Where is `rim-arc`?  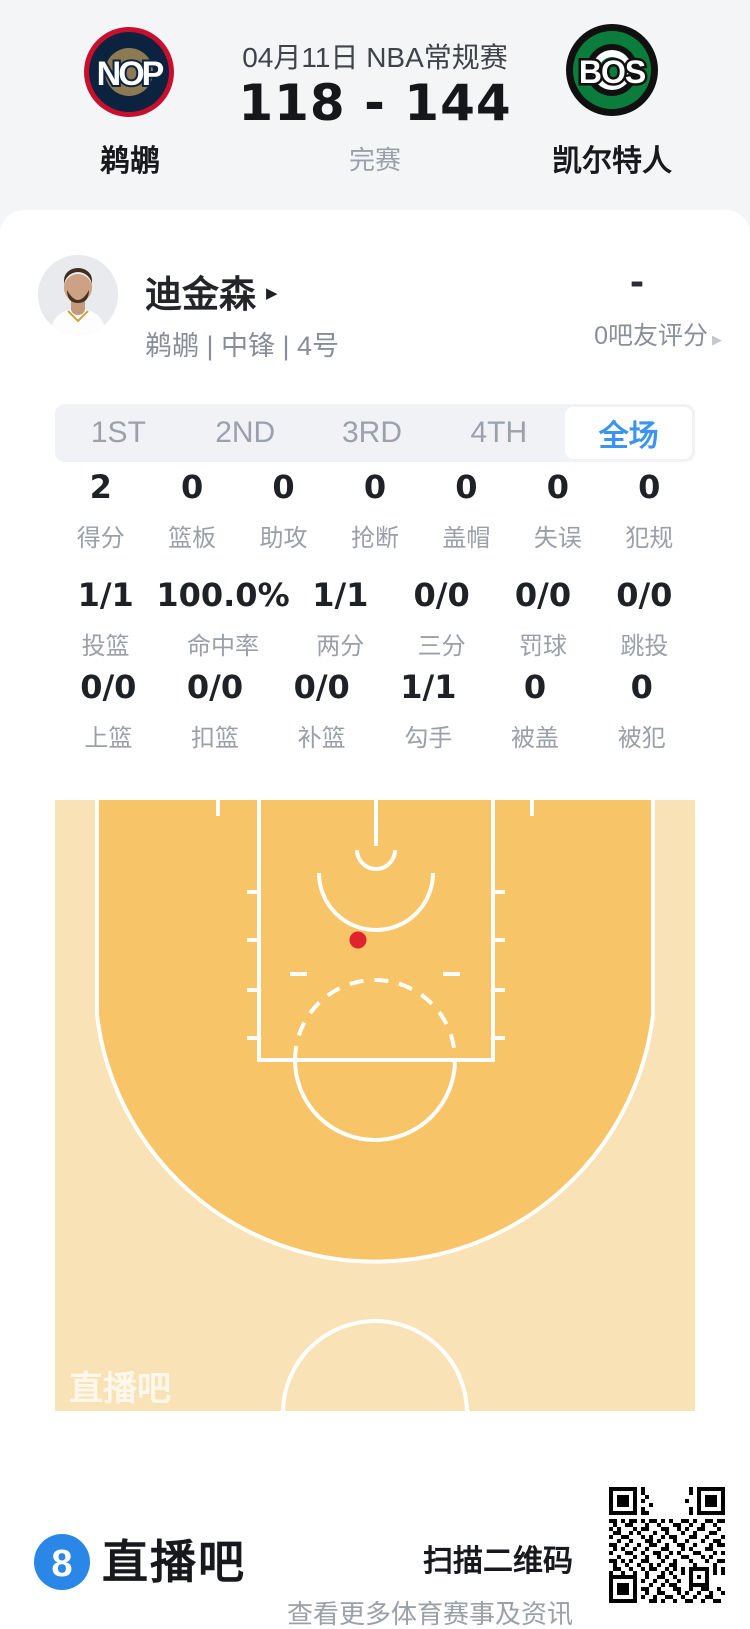
rim-arc is located at coordinates (376, 860).